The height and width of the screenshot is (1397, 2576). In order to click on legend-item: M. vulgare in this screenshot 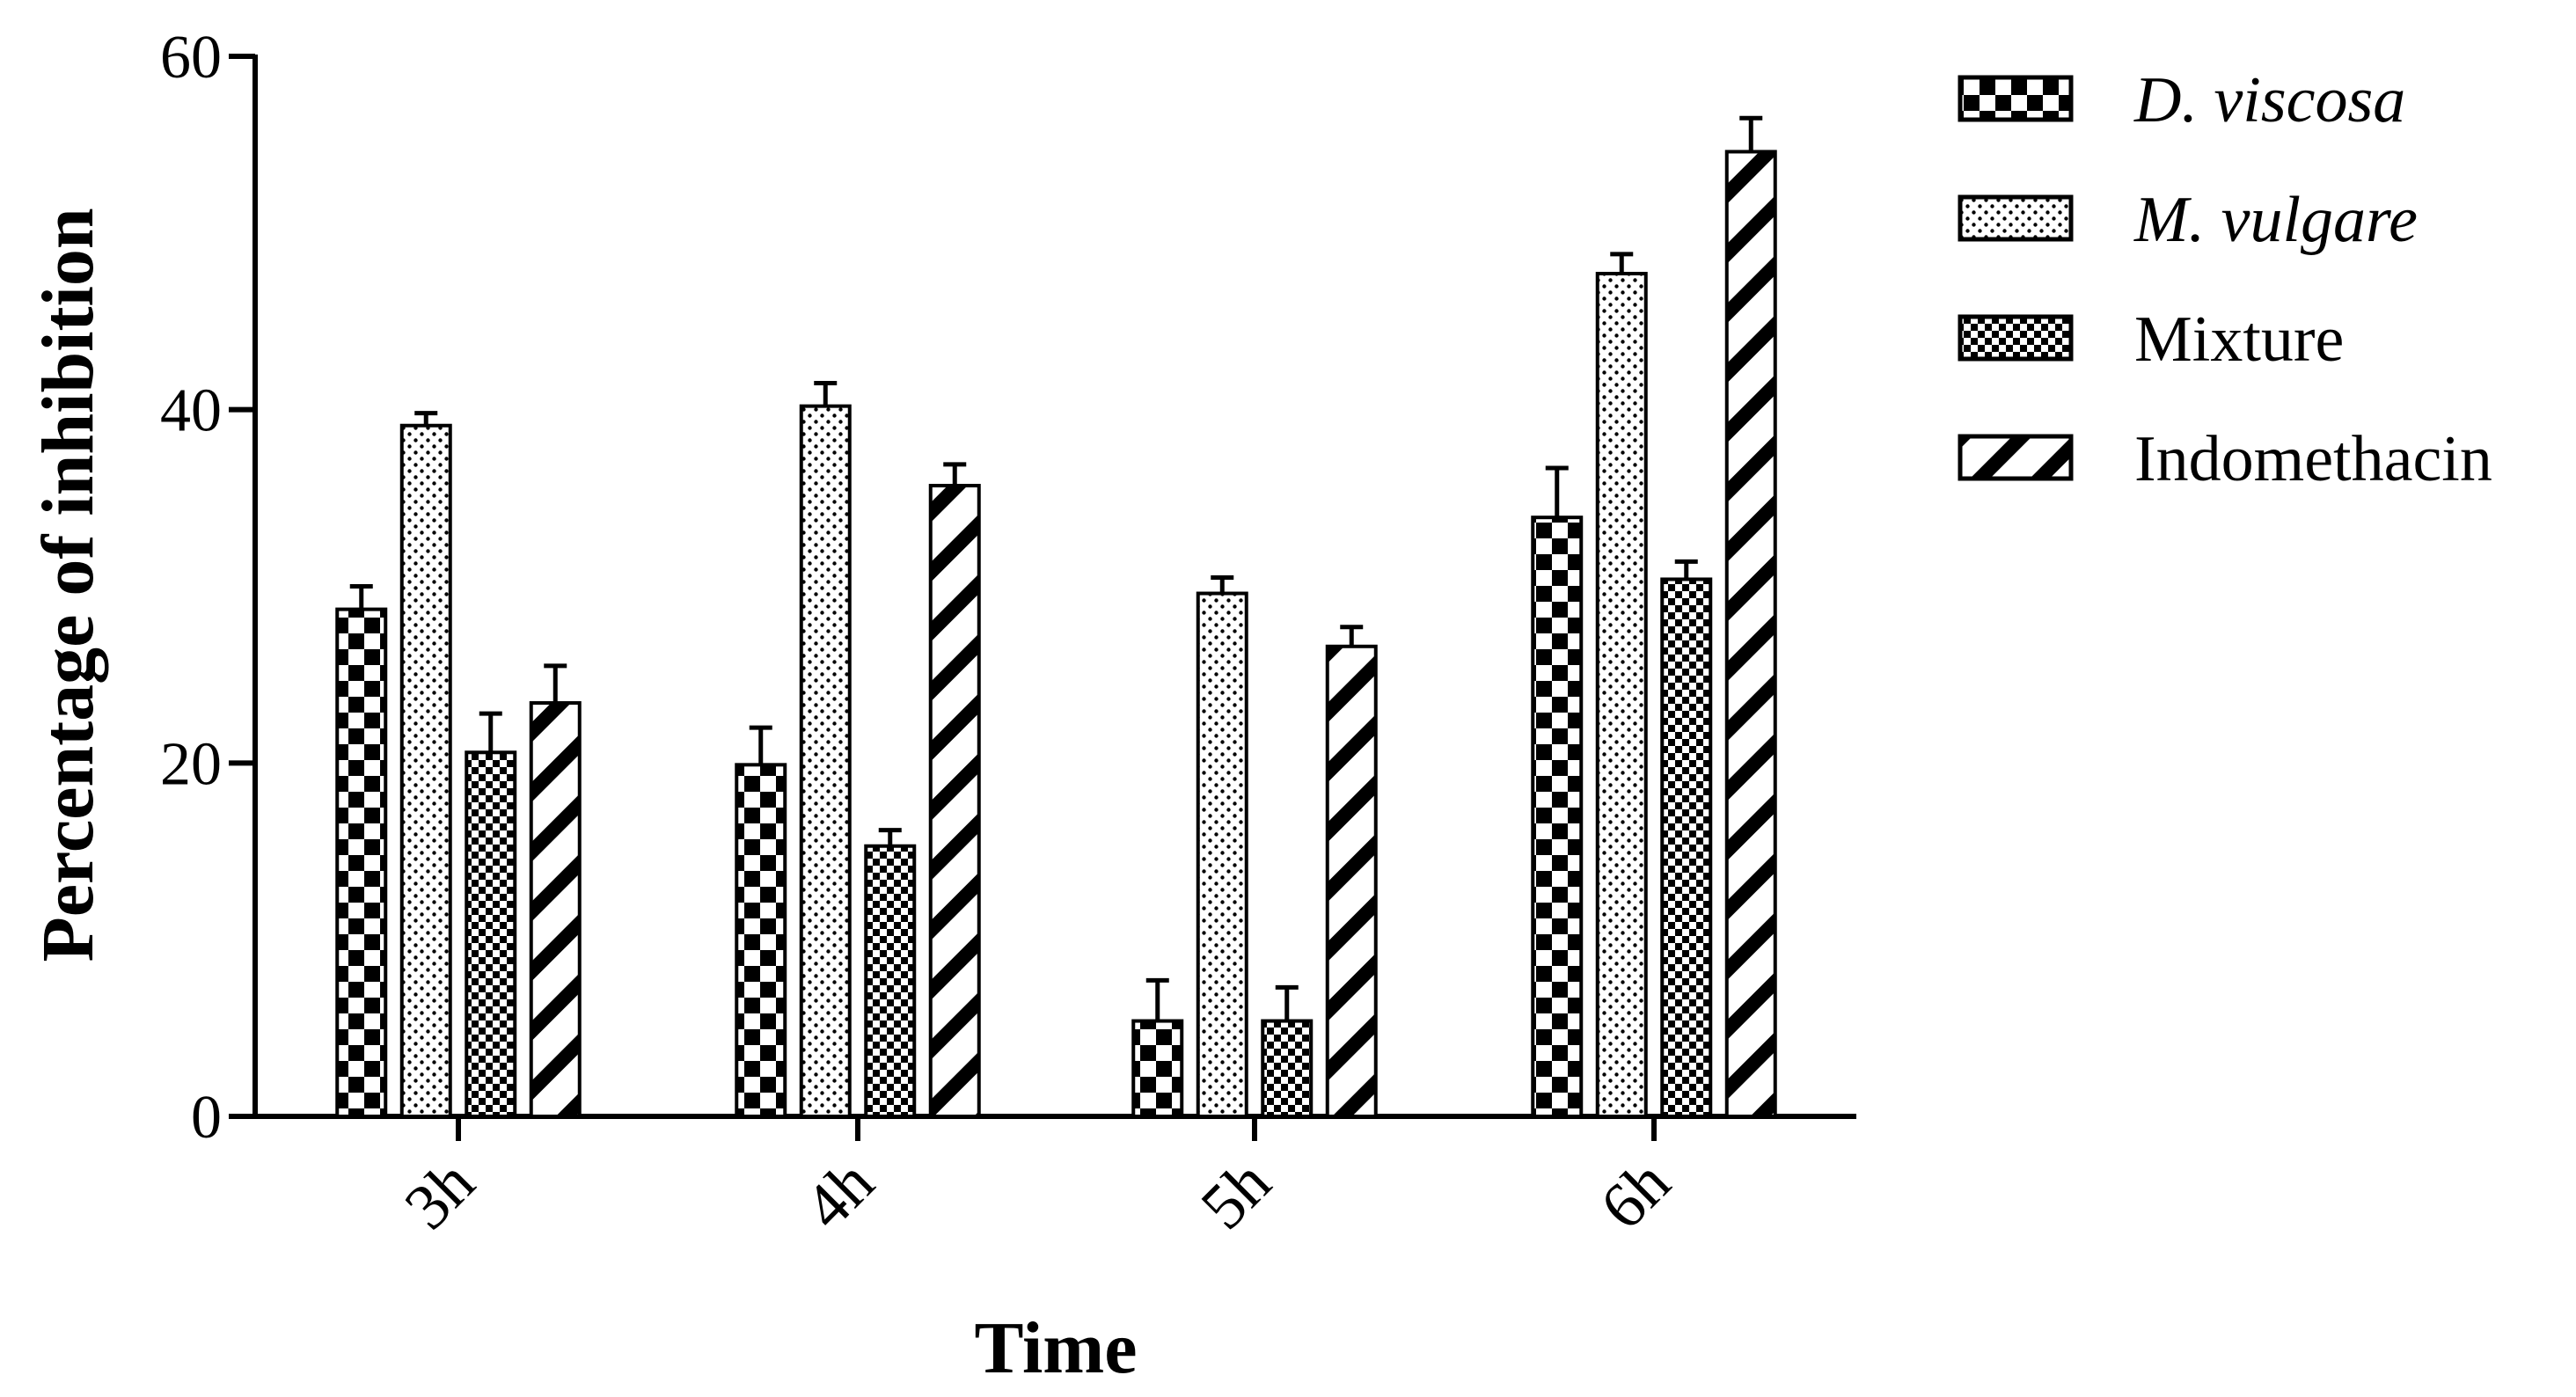, I will do `click(2188, 220)`.